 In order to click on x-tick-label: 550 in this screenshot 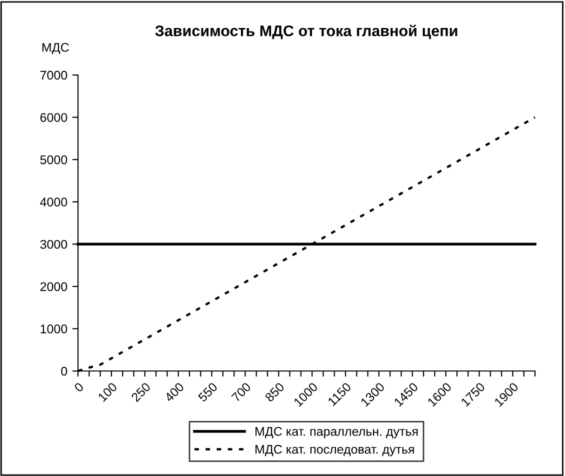, I will do `click(208, 392)`.